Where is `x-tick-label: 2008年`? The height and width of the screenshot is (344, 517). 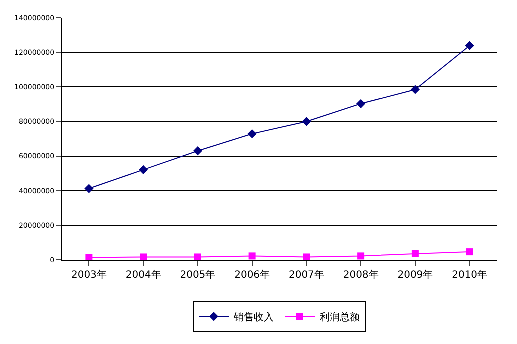 x-tick-label: 2008年 is located at coordinates (361, 275).